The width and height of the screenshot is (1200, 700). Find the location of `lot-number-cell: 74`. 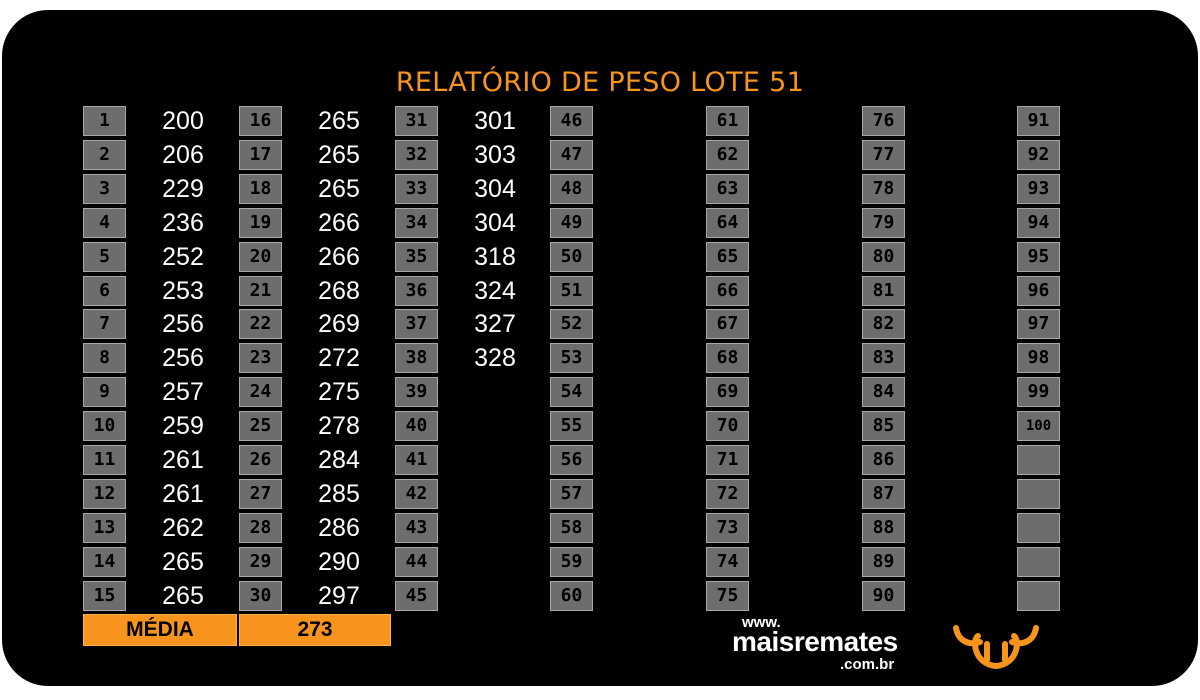

lot-number-cell: 74 is located at coordinates (727, 562).